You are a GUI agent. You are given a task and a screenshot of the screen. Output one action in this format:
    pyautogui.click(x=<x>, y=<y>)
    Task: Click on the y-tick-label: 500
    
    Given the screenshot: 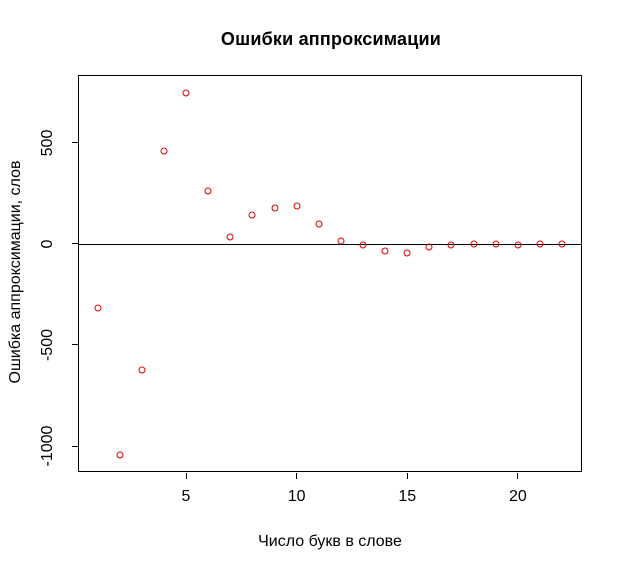 What is the action you would take?
    pyautogui.click(x=47, y=143)
    